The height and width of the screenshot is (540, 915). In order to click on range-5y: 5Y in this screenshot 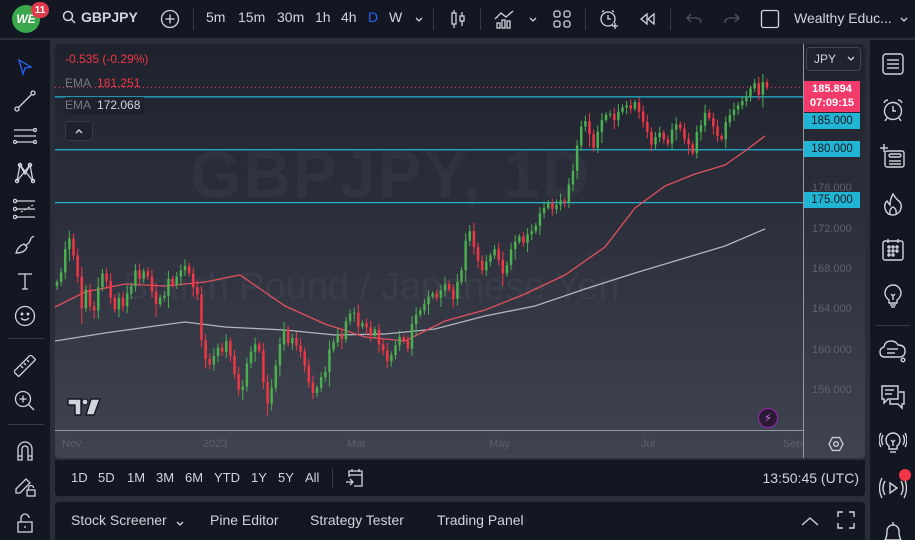, I will do `click(286, 477)`.